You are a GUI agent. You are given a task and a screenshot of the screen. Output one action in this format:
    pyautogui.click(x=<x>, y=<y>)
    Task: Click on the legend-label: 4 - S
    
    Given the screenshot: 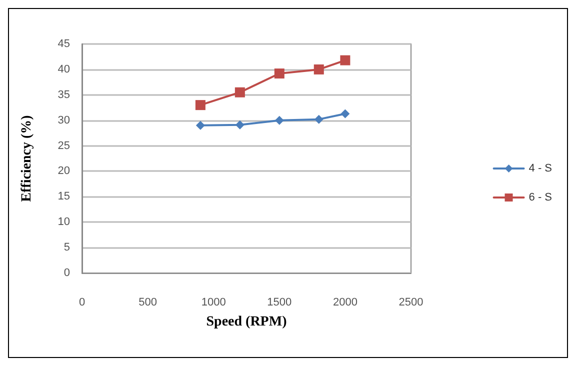 What is the action you would take?
    pyautogui.click(x=540, y=168)
    